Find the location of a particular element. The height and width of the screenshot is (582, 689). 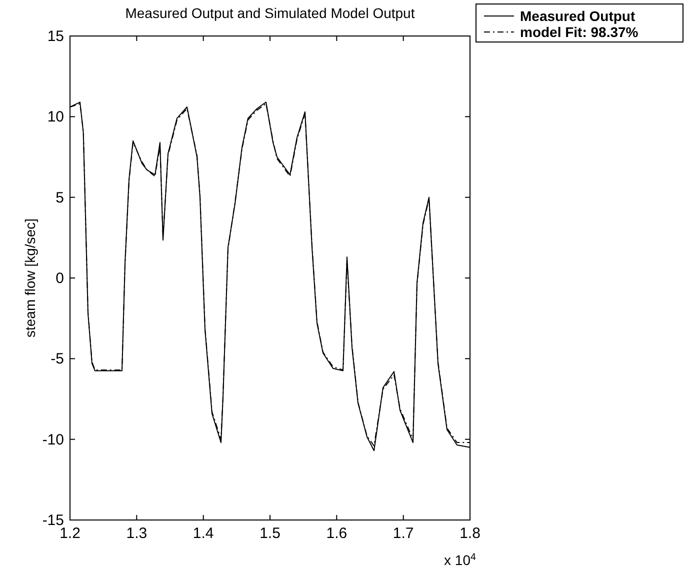

legend-label: Measured Output is located at coordinates (578, 16).